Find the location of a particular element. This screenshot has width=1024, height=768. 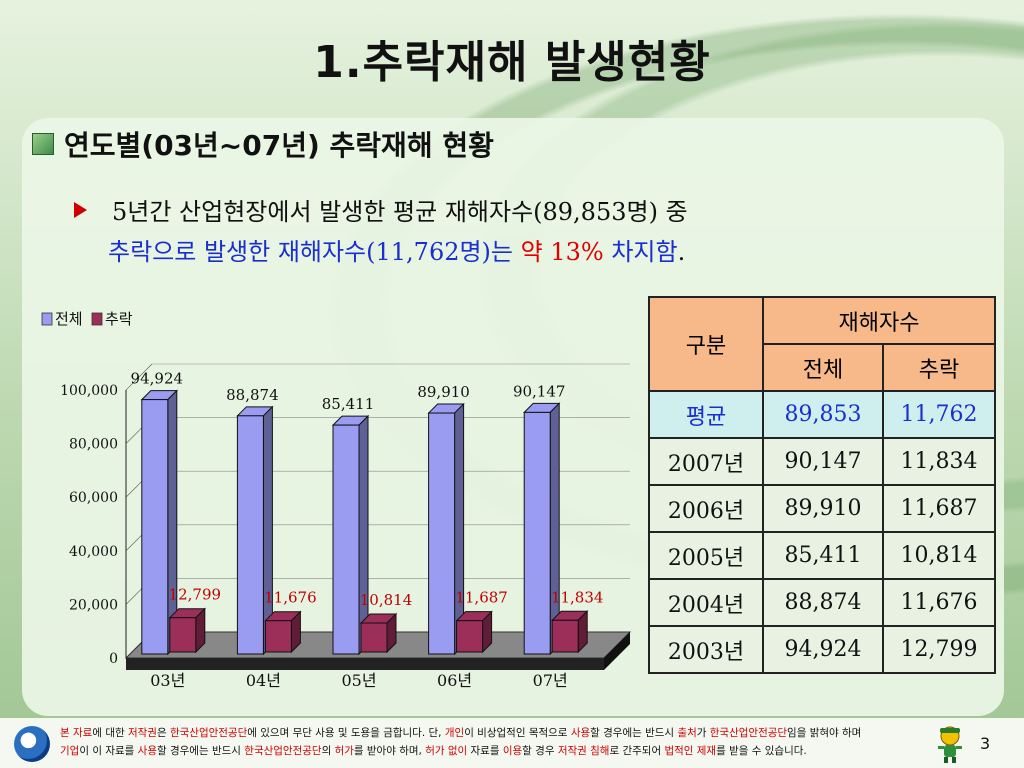

copyright-text: 허가 is located at coordinates (344, 751).